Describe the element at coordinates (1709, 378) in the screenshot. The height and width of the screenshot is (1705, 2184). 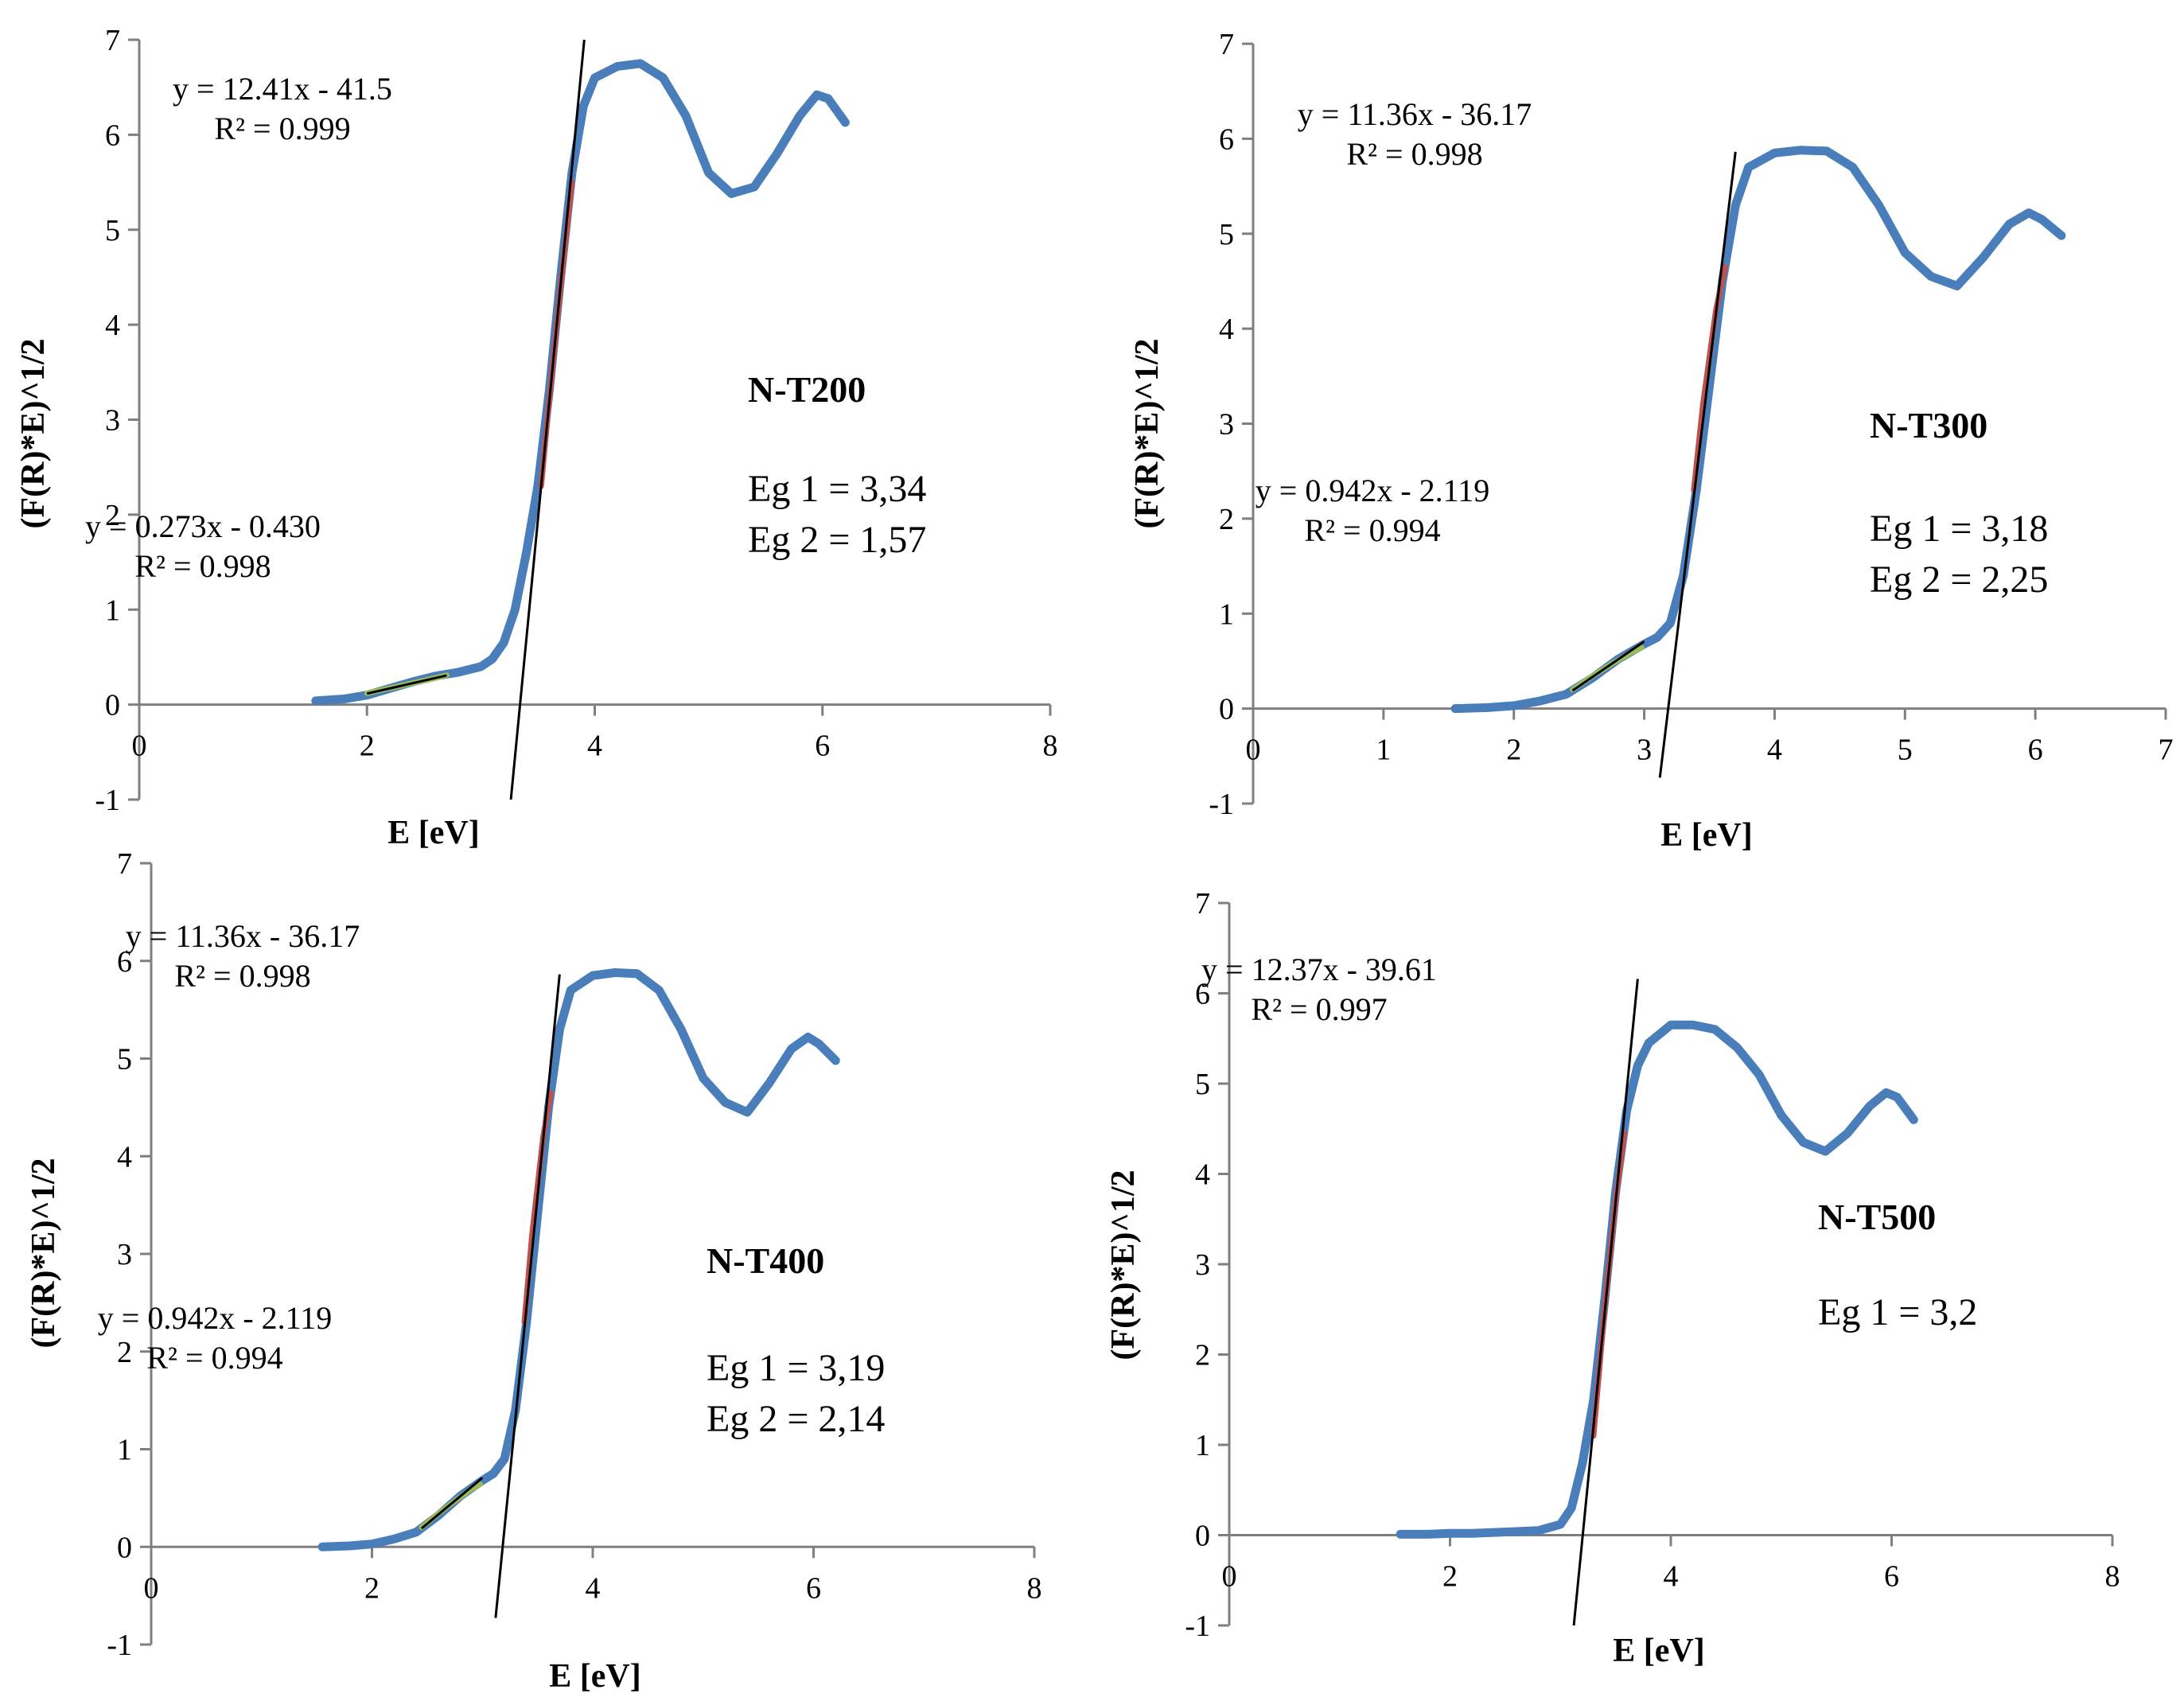
I see `fit-segment-1-line` at that location.